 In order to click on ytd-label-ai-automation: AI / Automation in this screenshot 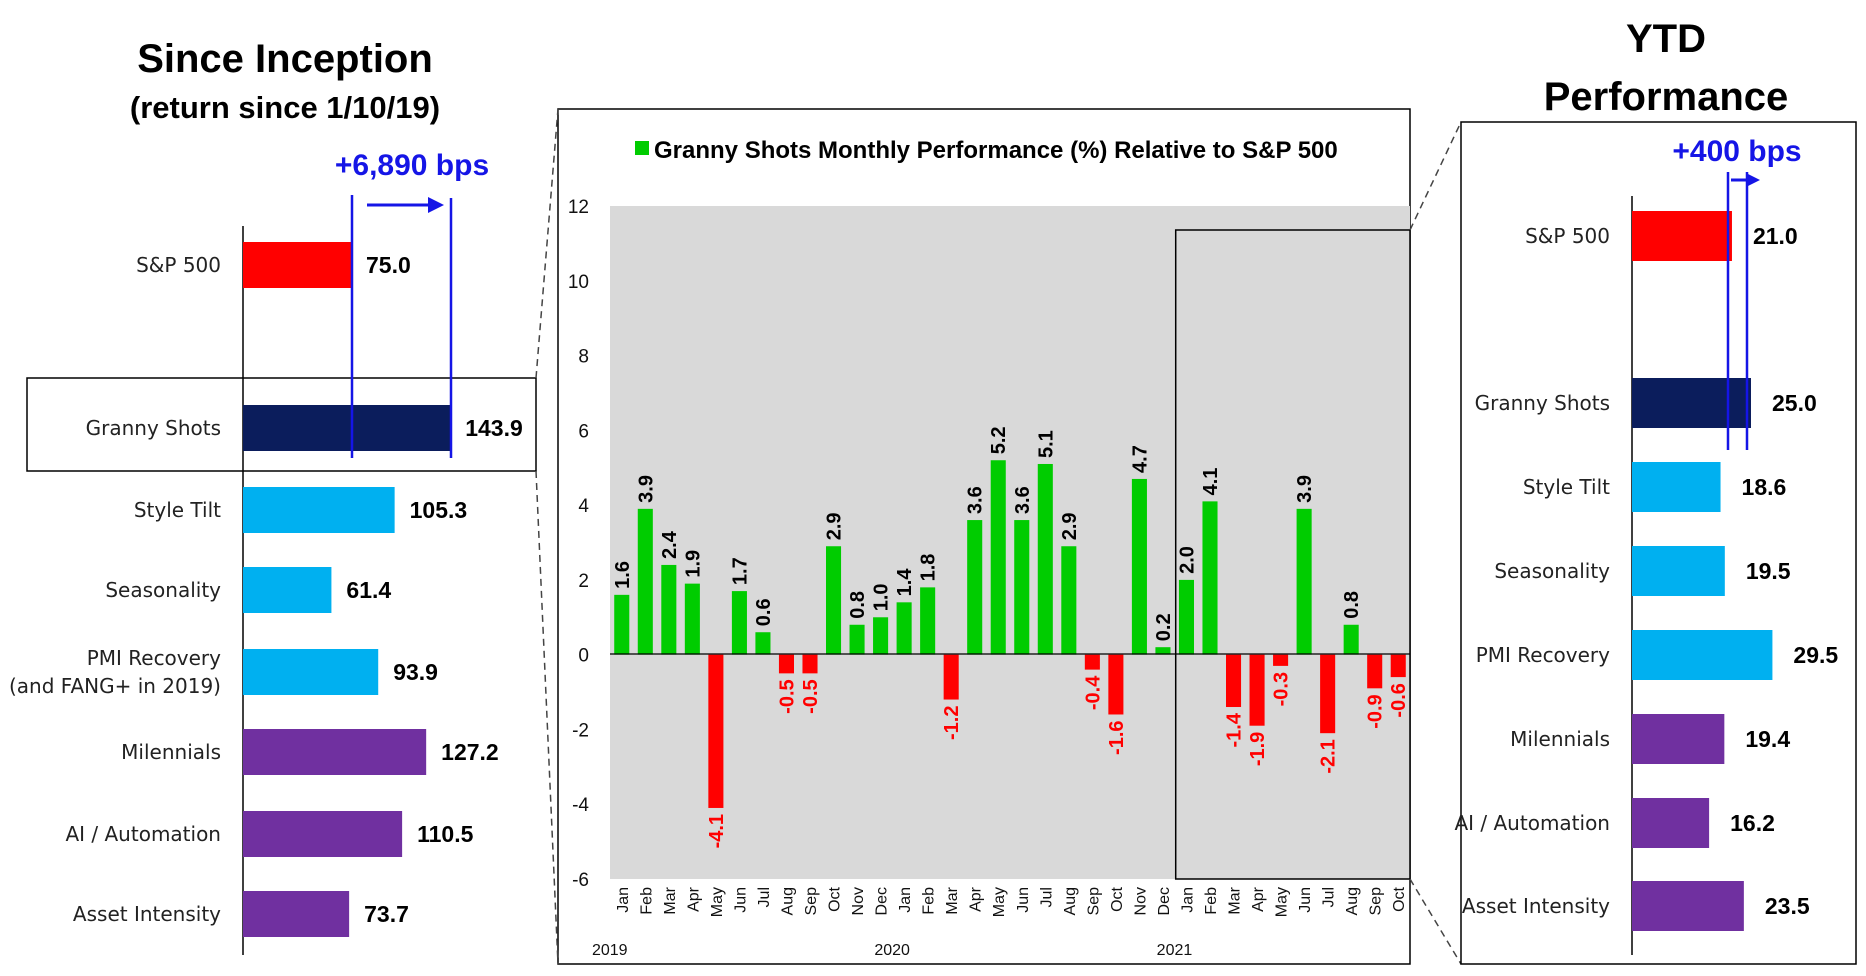, I will do `click(1532, 823)`.